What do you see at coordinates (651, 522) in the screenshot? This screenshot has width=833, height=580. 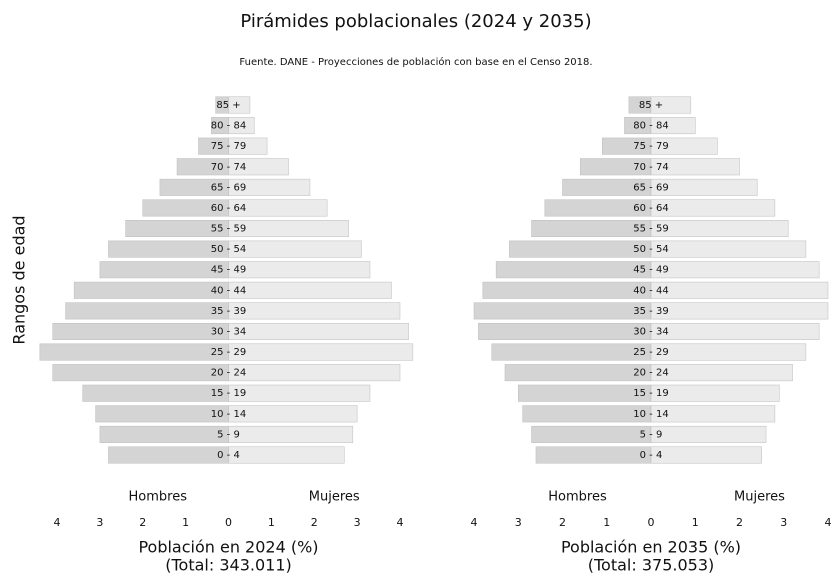 I see `x-tick-label: 0` at bounding box center [651, 522].